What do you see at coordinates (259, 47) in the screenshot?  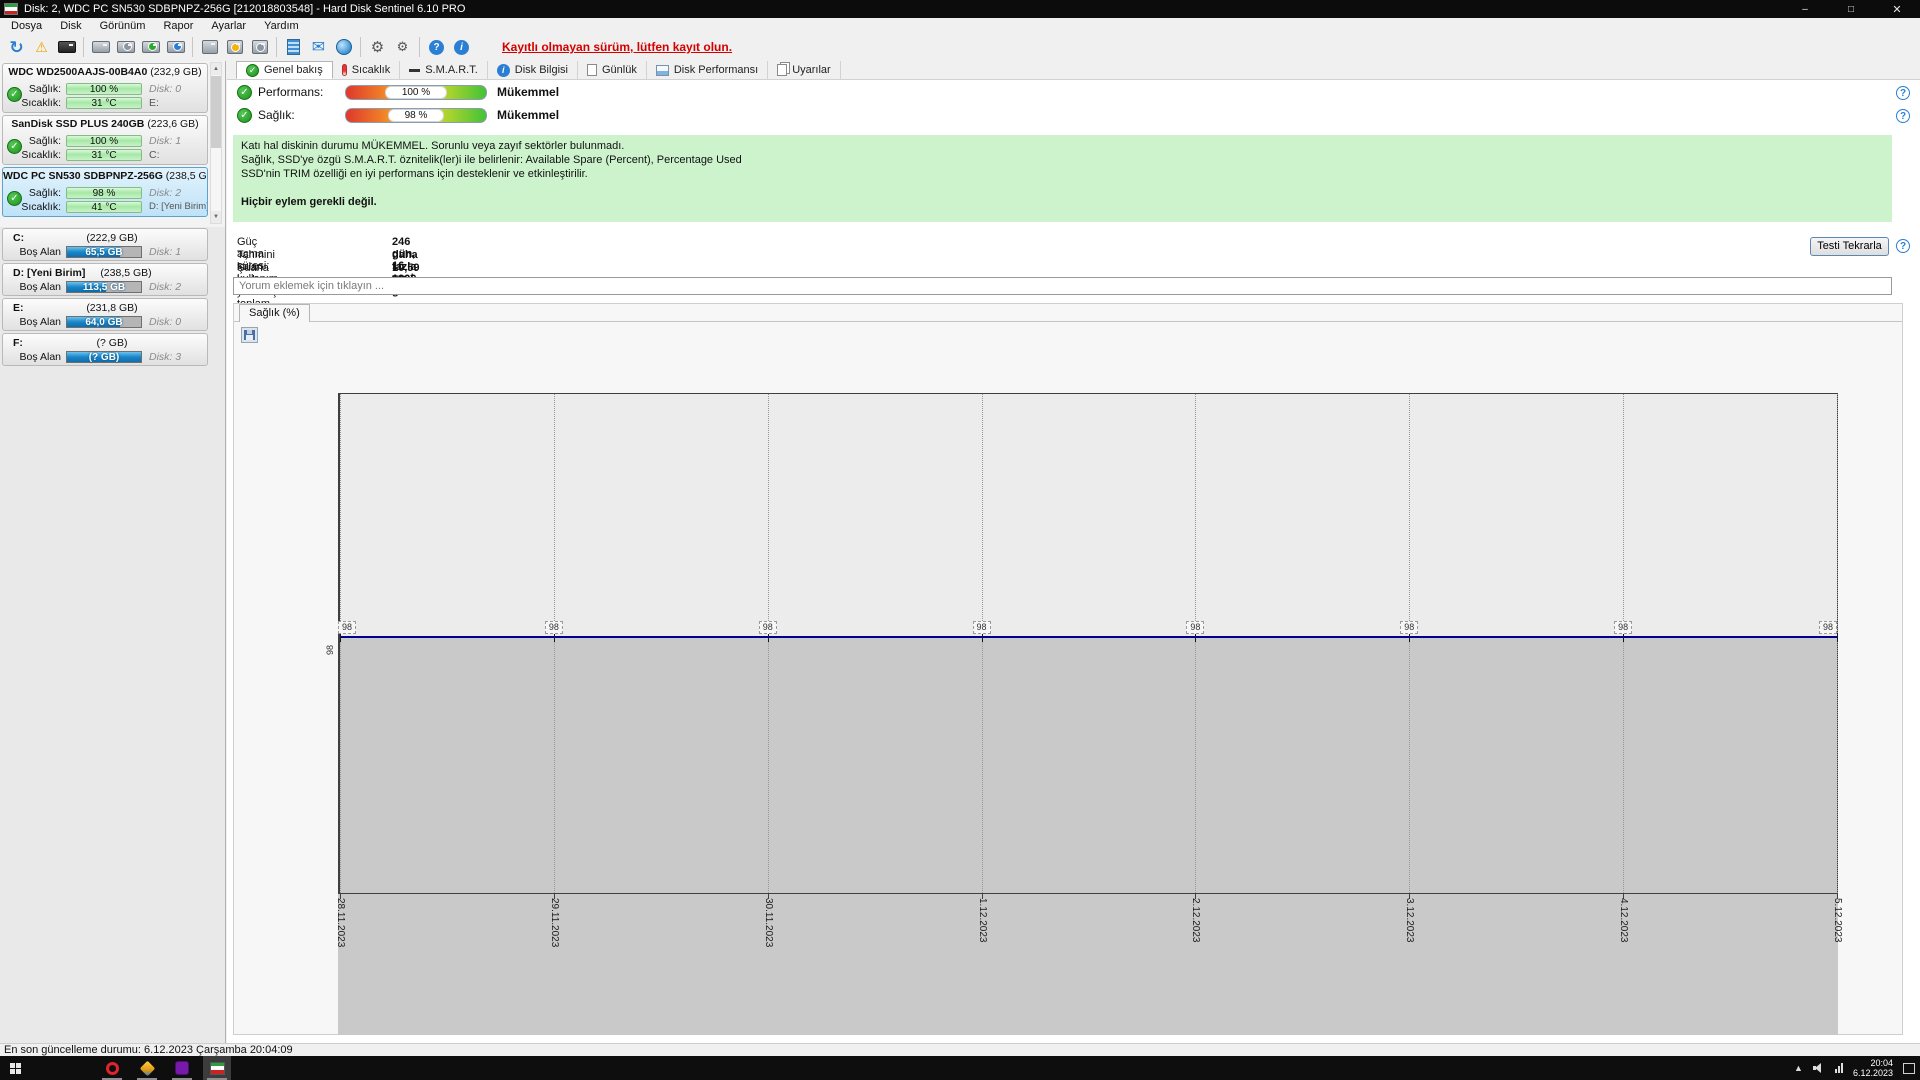 I see `device-config-icon` at bounding box center [259, 47].